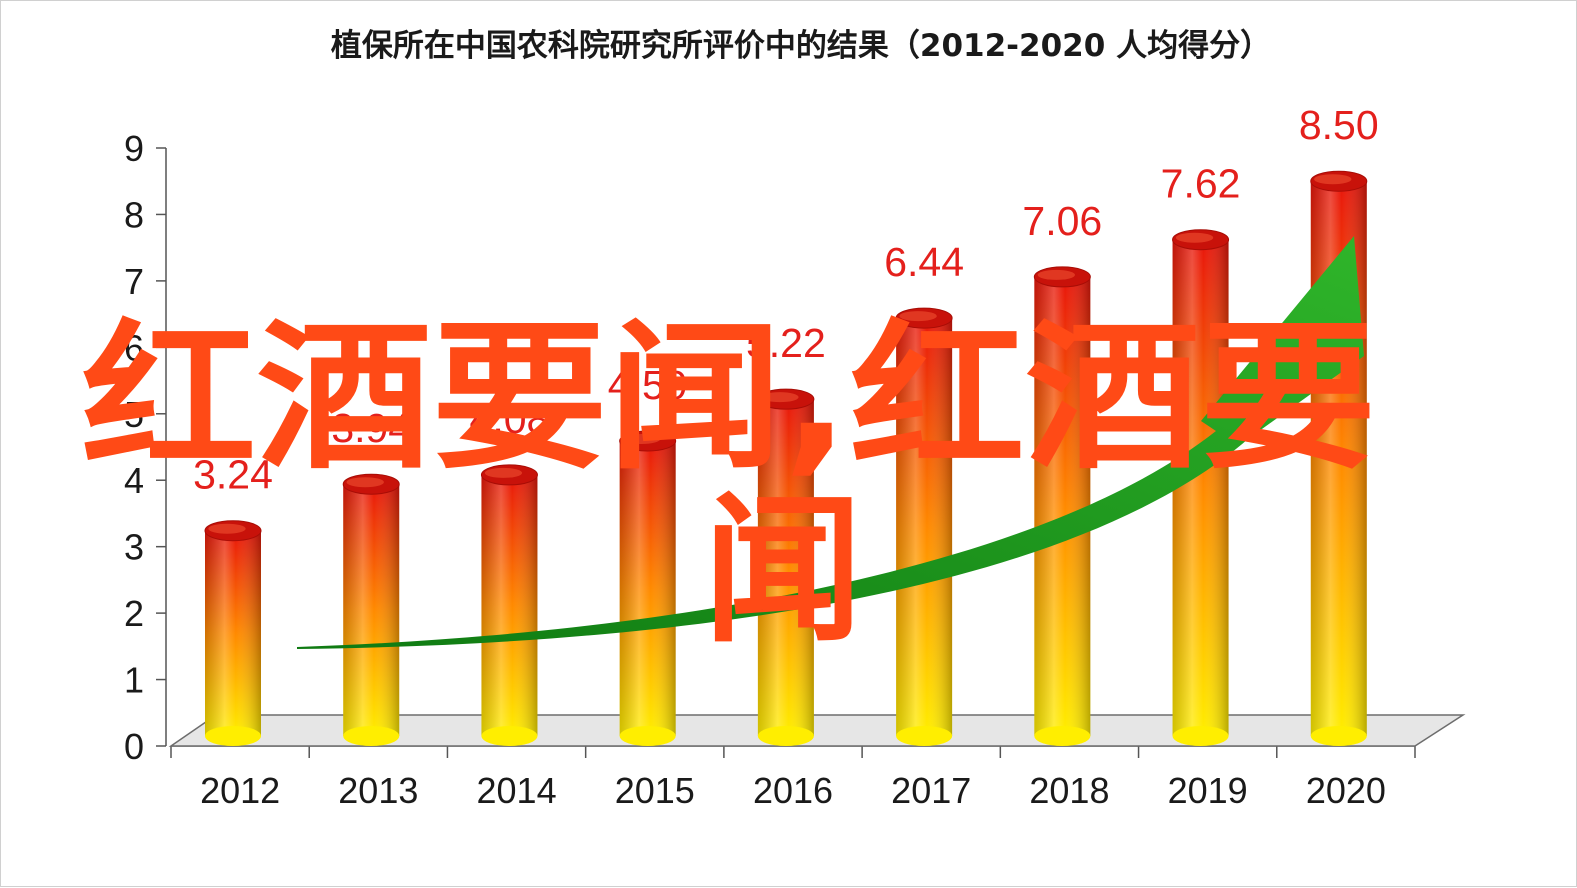  Describe the element at coordinates (134, 148) in the screenshot. I see `y-tick-label: 9` at that location.